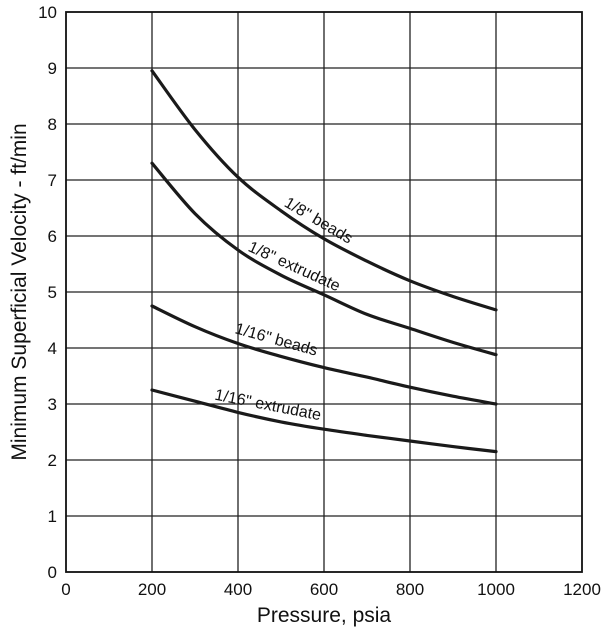 This screenshot has width=610, height=638. Describe the element at coordinates (52, 572) in the screenshot. I see `y-tick-label: 0` at that location.